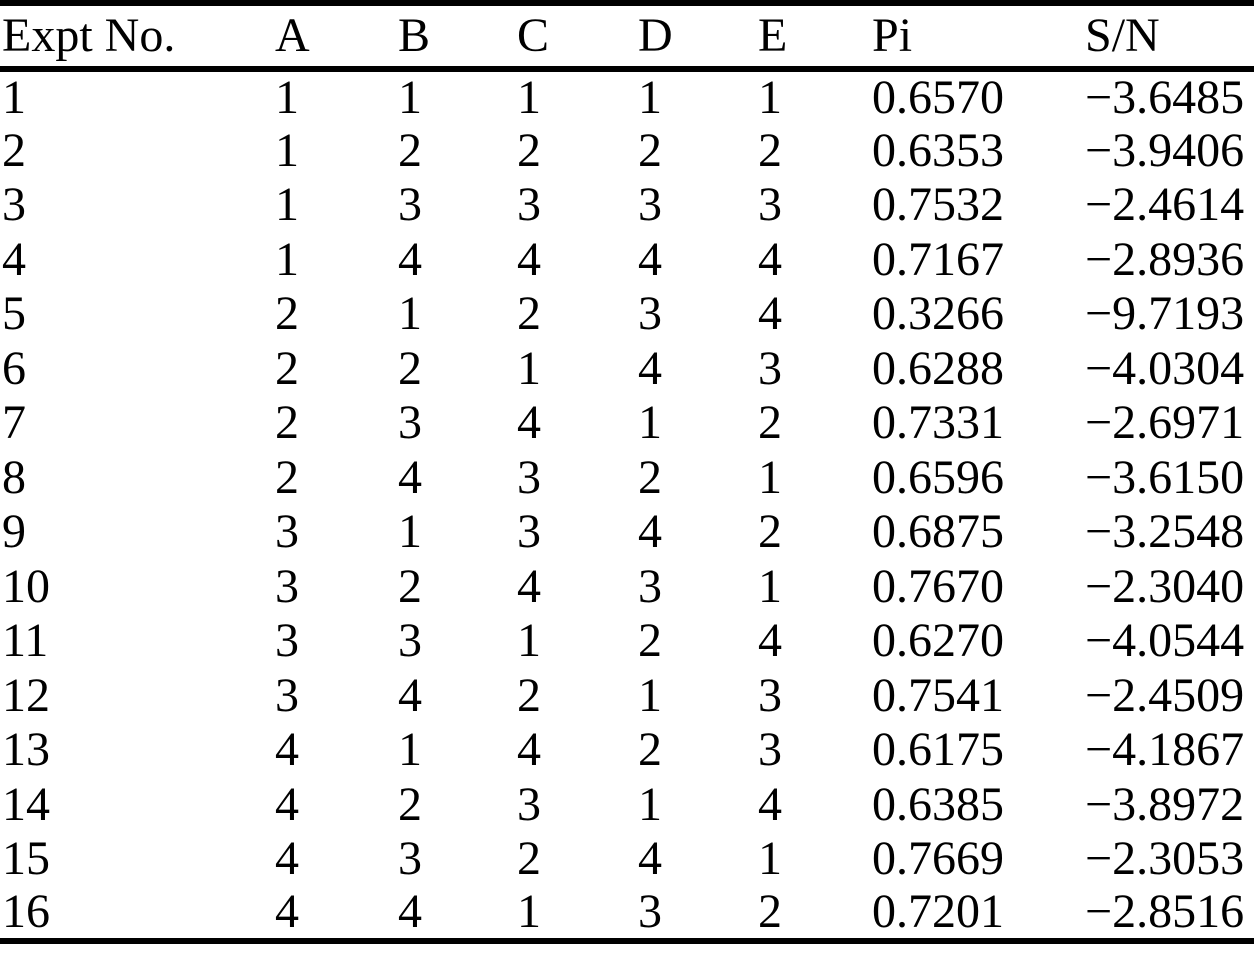  What do you see at coordinates (627, 914) in the screenshot?
I see `table-row: 16 4 4 1 3 2 0.7201 −2.8516` at bounding box center [627, 914].